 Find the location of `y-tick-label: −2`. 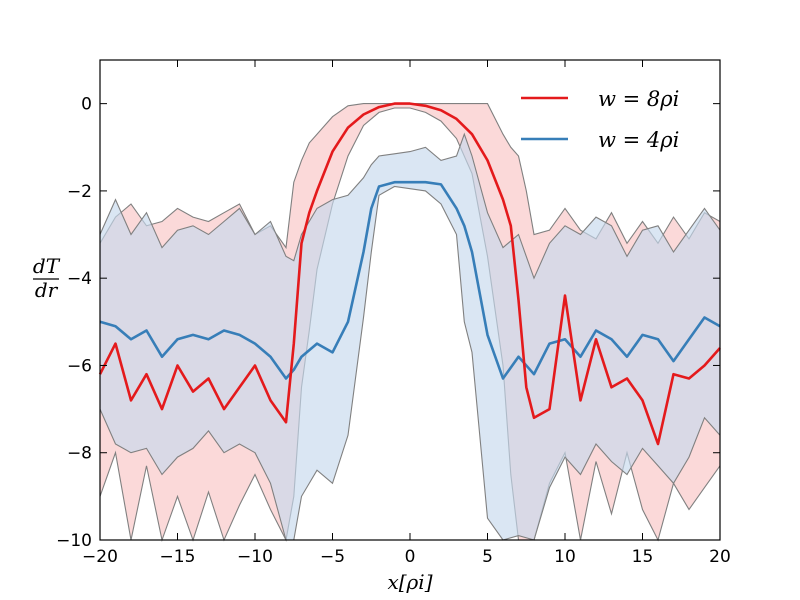

y-tick-label: −2 is located at coordinates (79, 192).